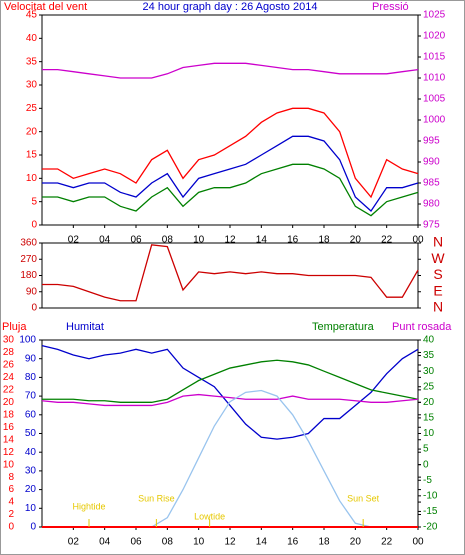  What do you see at coordinates (28, 275) in the screenshot?
I see `y-tick-label: 180` at bounding box center [28, 275].